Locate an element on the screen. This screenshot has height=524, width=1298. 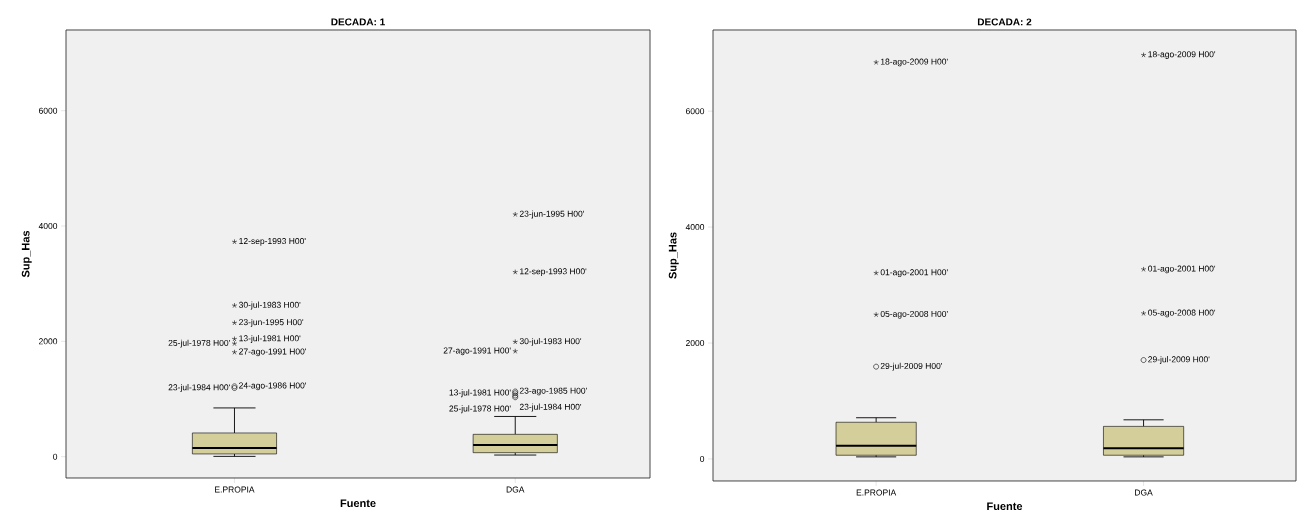
chart-title: DECADA: 2 is located at coordinates (1004, 22).